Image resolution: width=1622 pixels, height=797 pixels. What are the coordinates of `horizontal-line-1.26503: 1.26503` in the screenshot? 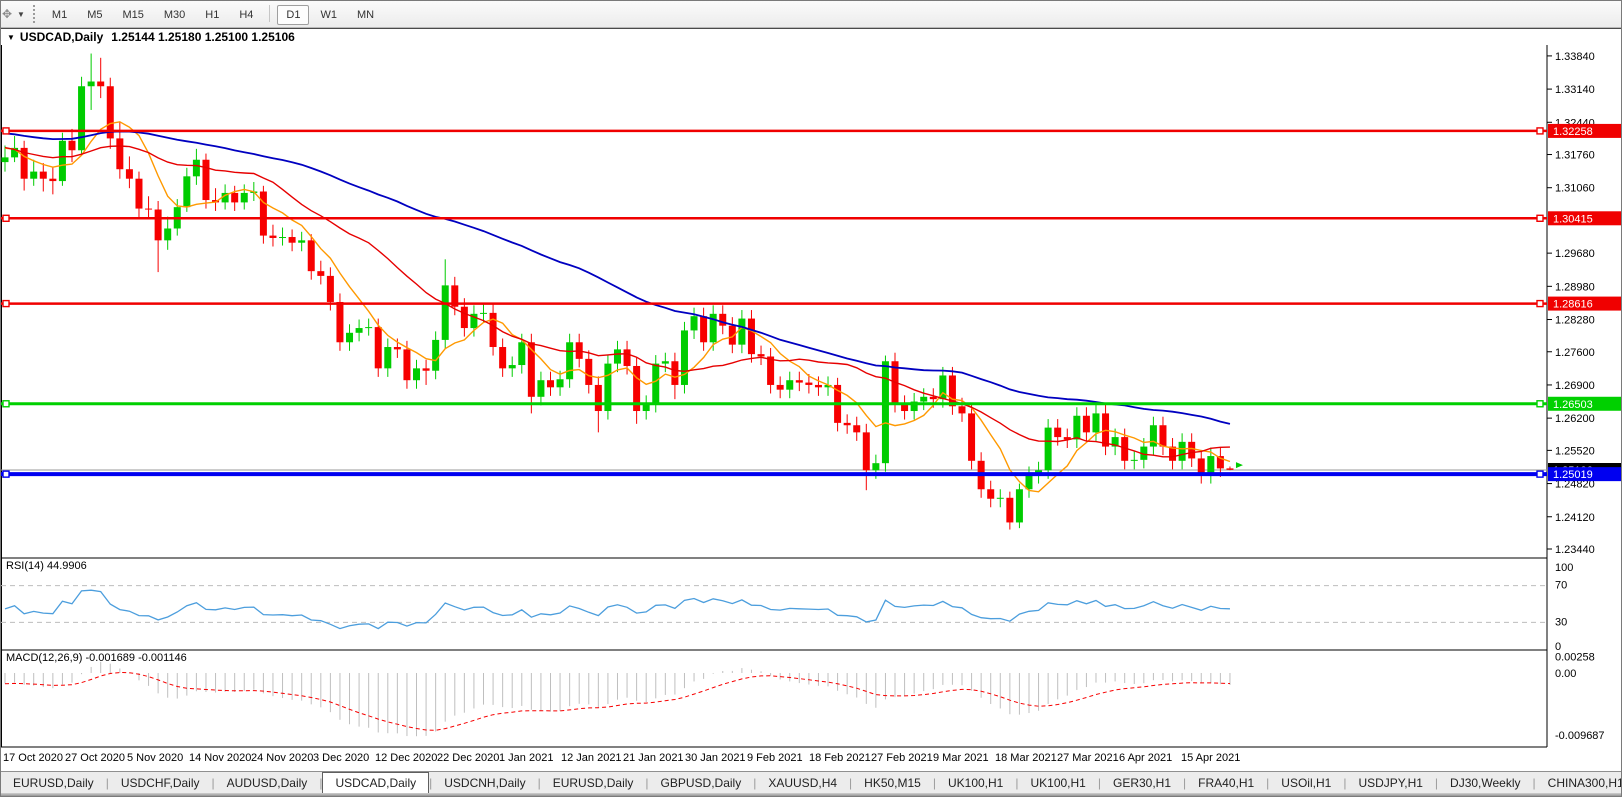 It's located at (811, 403).